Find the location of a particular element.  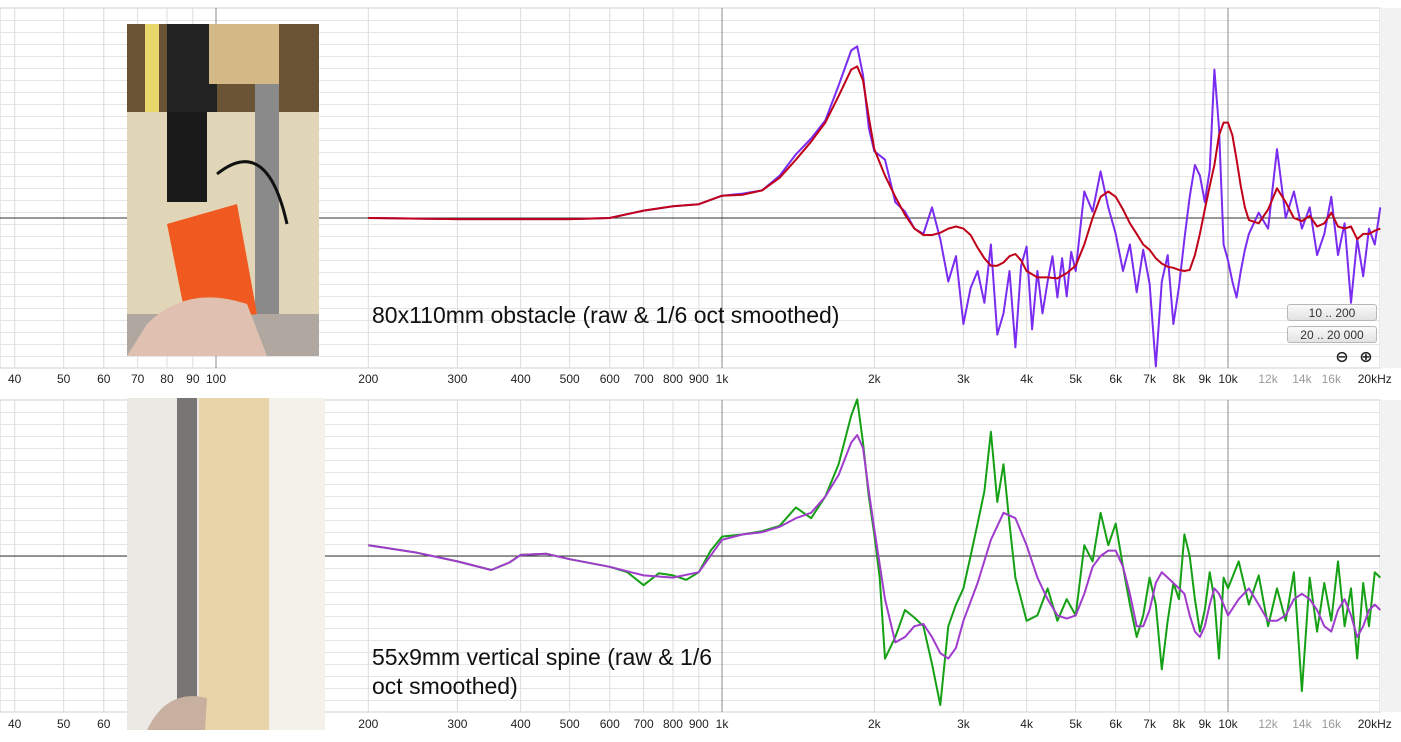

x-tick-label: 80 is located at coordinates (167, 379).